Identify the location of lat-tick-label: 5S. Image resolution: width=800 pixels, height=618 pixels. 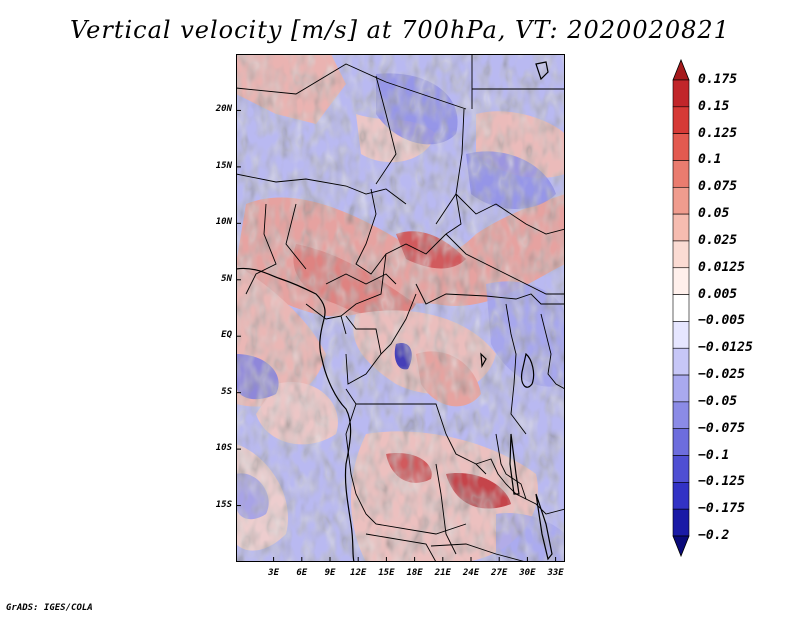
(226, 391).